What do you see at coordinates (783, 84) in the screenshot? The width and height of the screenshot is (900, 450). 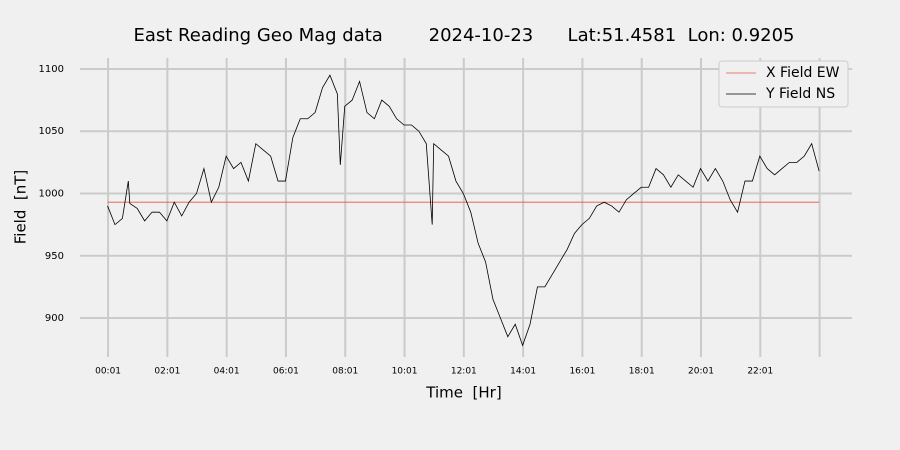 I see `legend-box` at bounding box center [783, 84].